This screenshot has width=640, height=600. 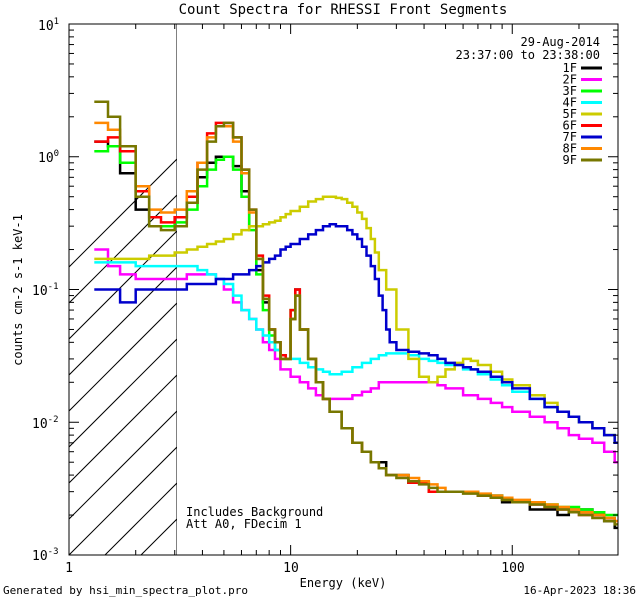 I want to click on y-tick-labels: 10¹ 10⁰ 10⁻¹ 10⁻² 10⁻³, so click(x=45, y=290).